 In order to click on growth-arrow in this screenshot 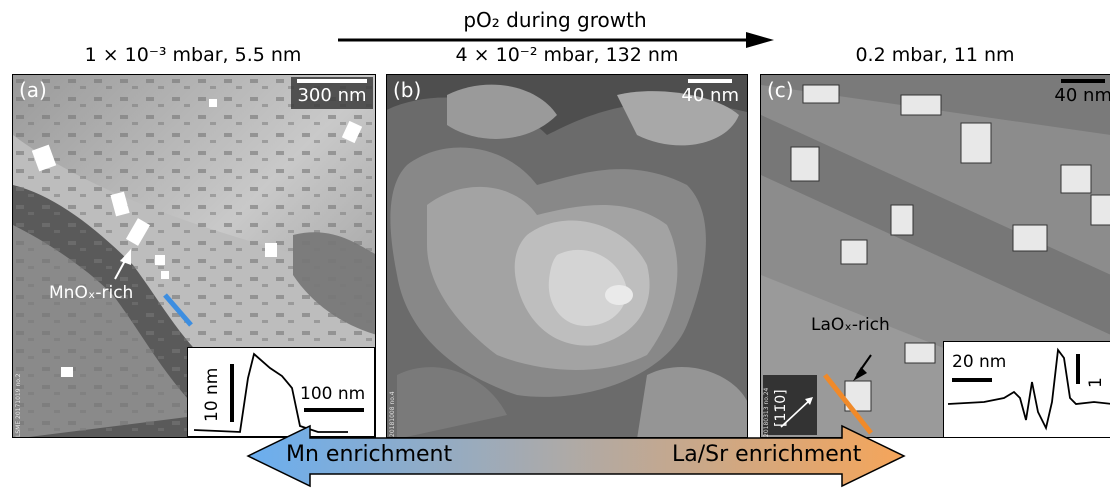, I will do `click(556, 40)`.